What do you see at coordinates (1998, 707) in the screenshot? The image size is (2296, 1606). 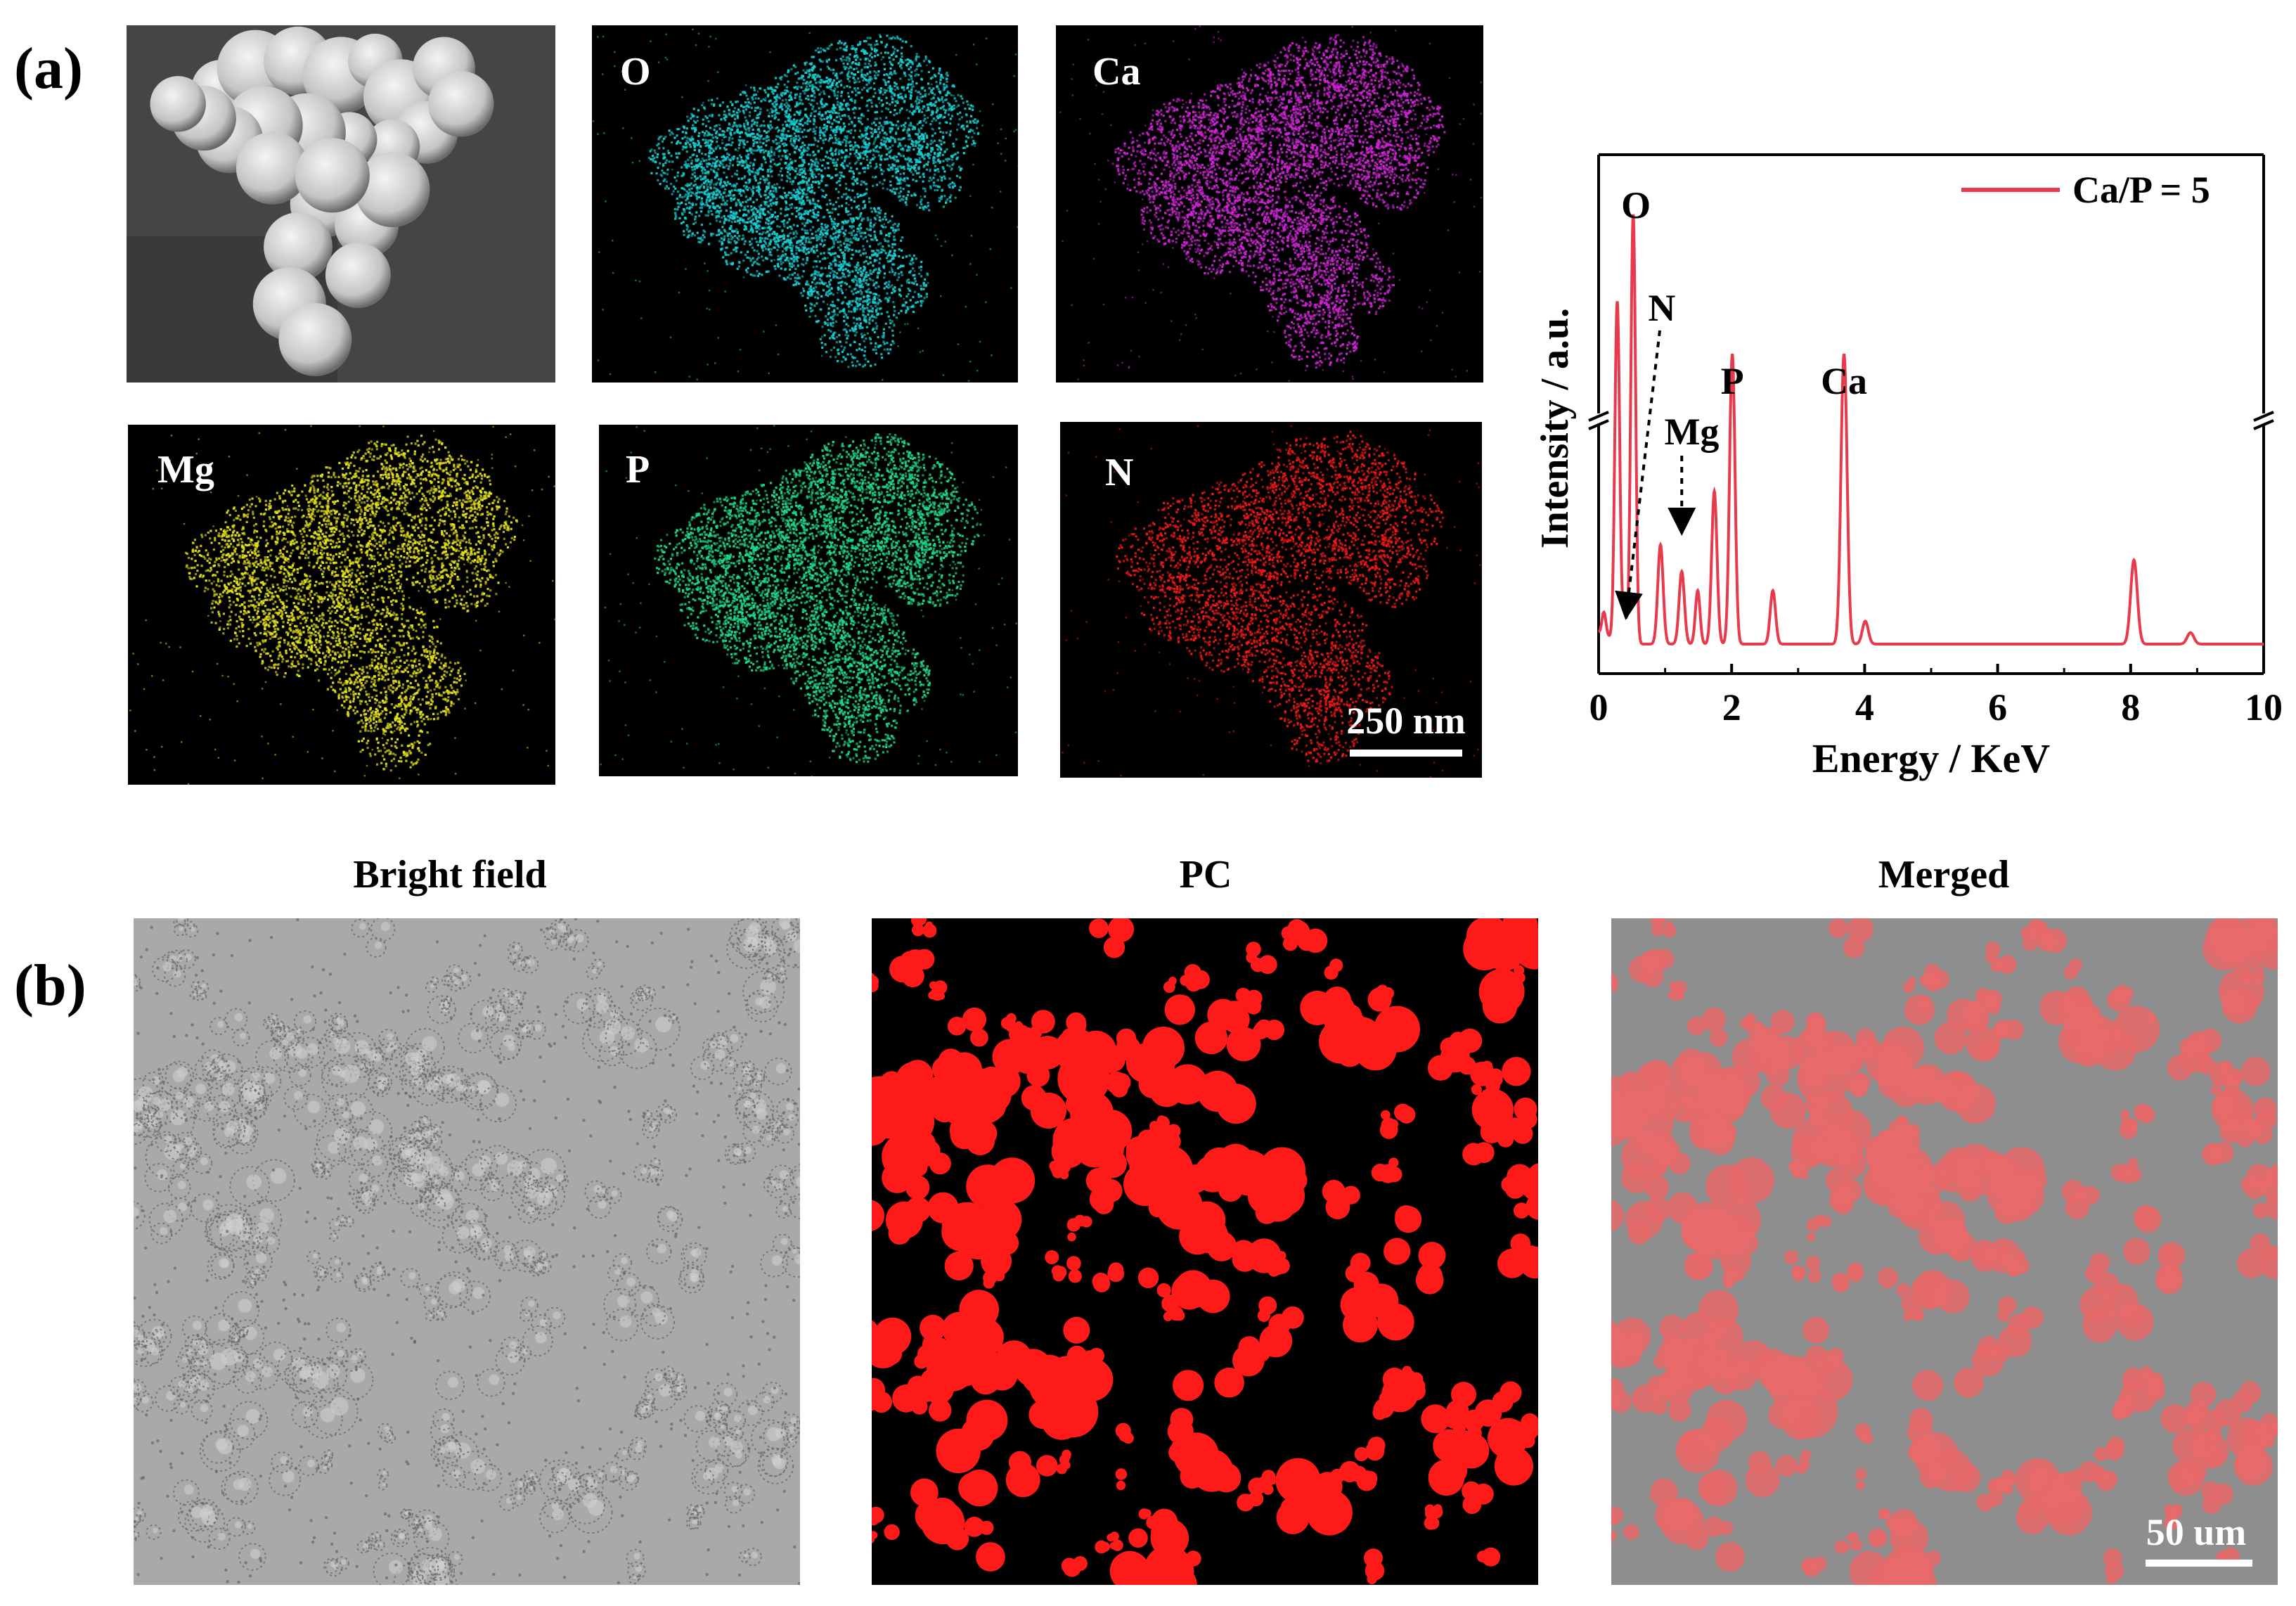 I see `x-tick-label: 6` at bounding box center [1998, 707].